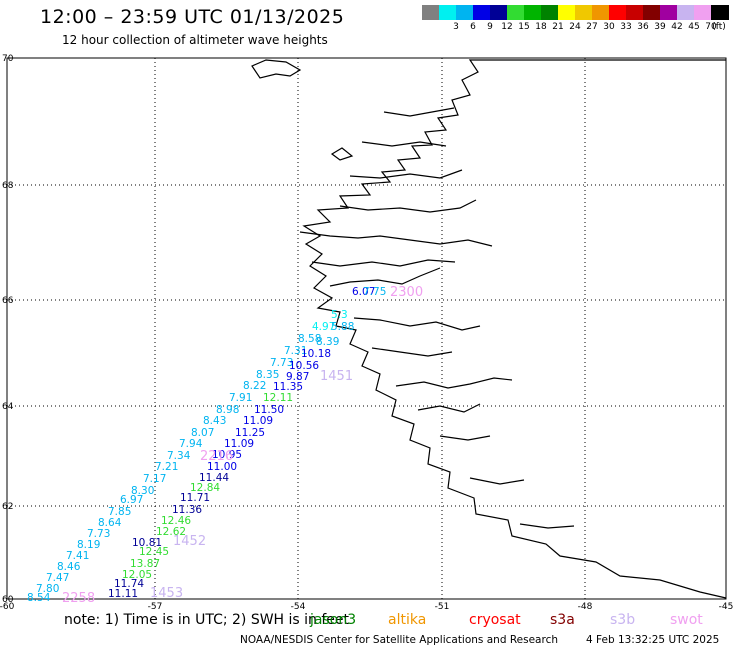  Describe the element at coordinates (205, 488) in the screenshot. I see `wave-height-label: 12.84` at that location.